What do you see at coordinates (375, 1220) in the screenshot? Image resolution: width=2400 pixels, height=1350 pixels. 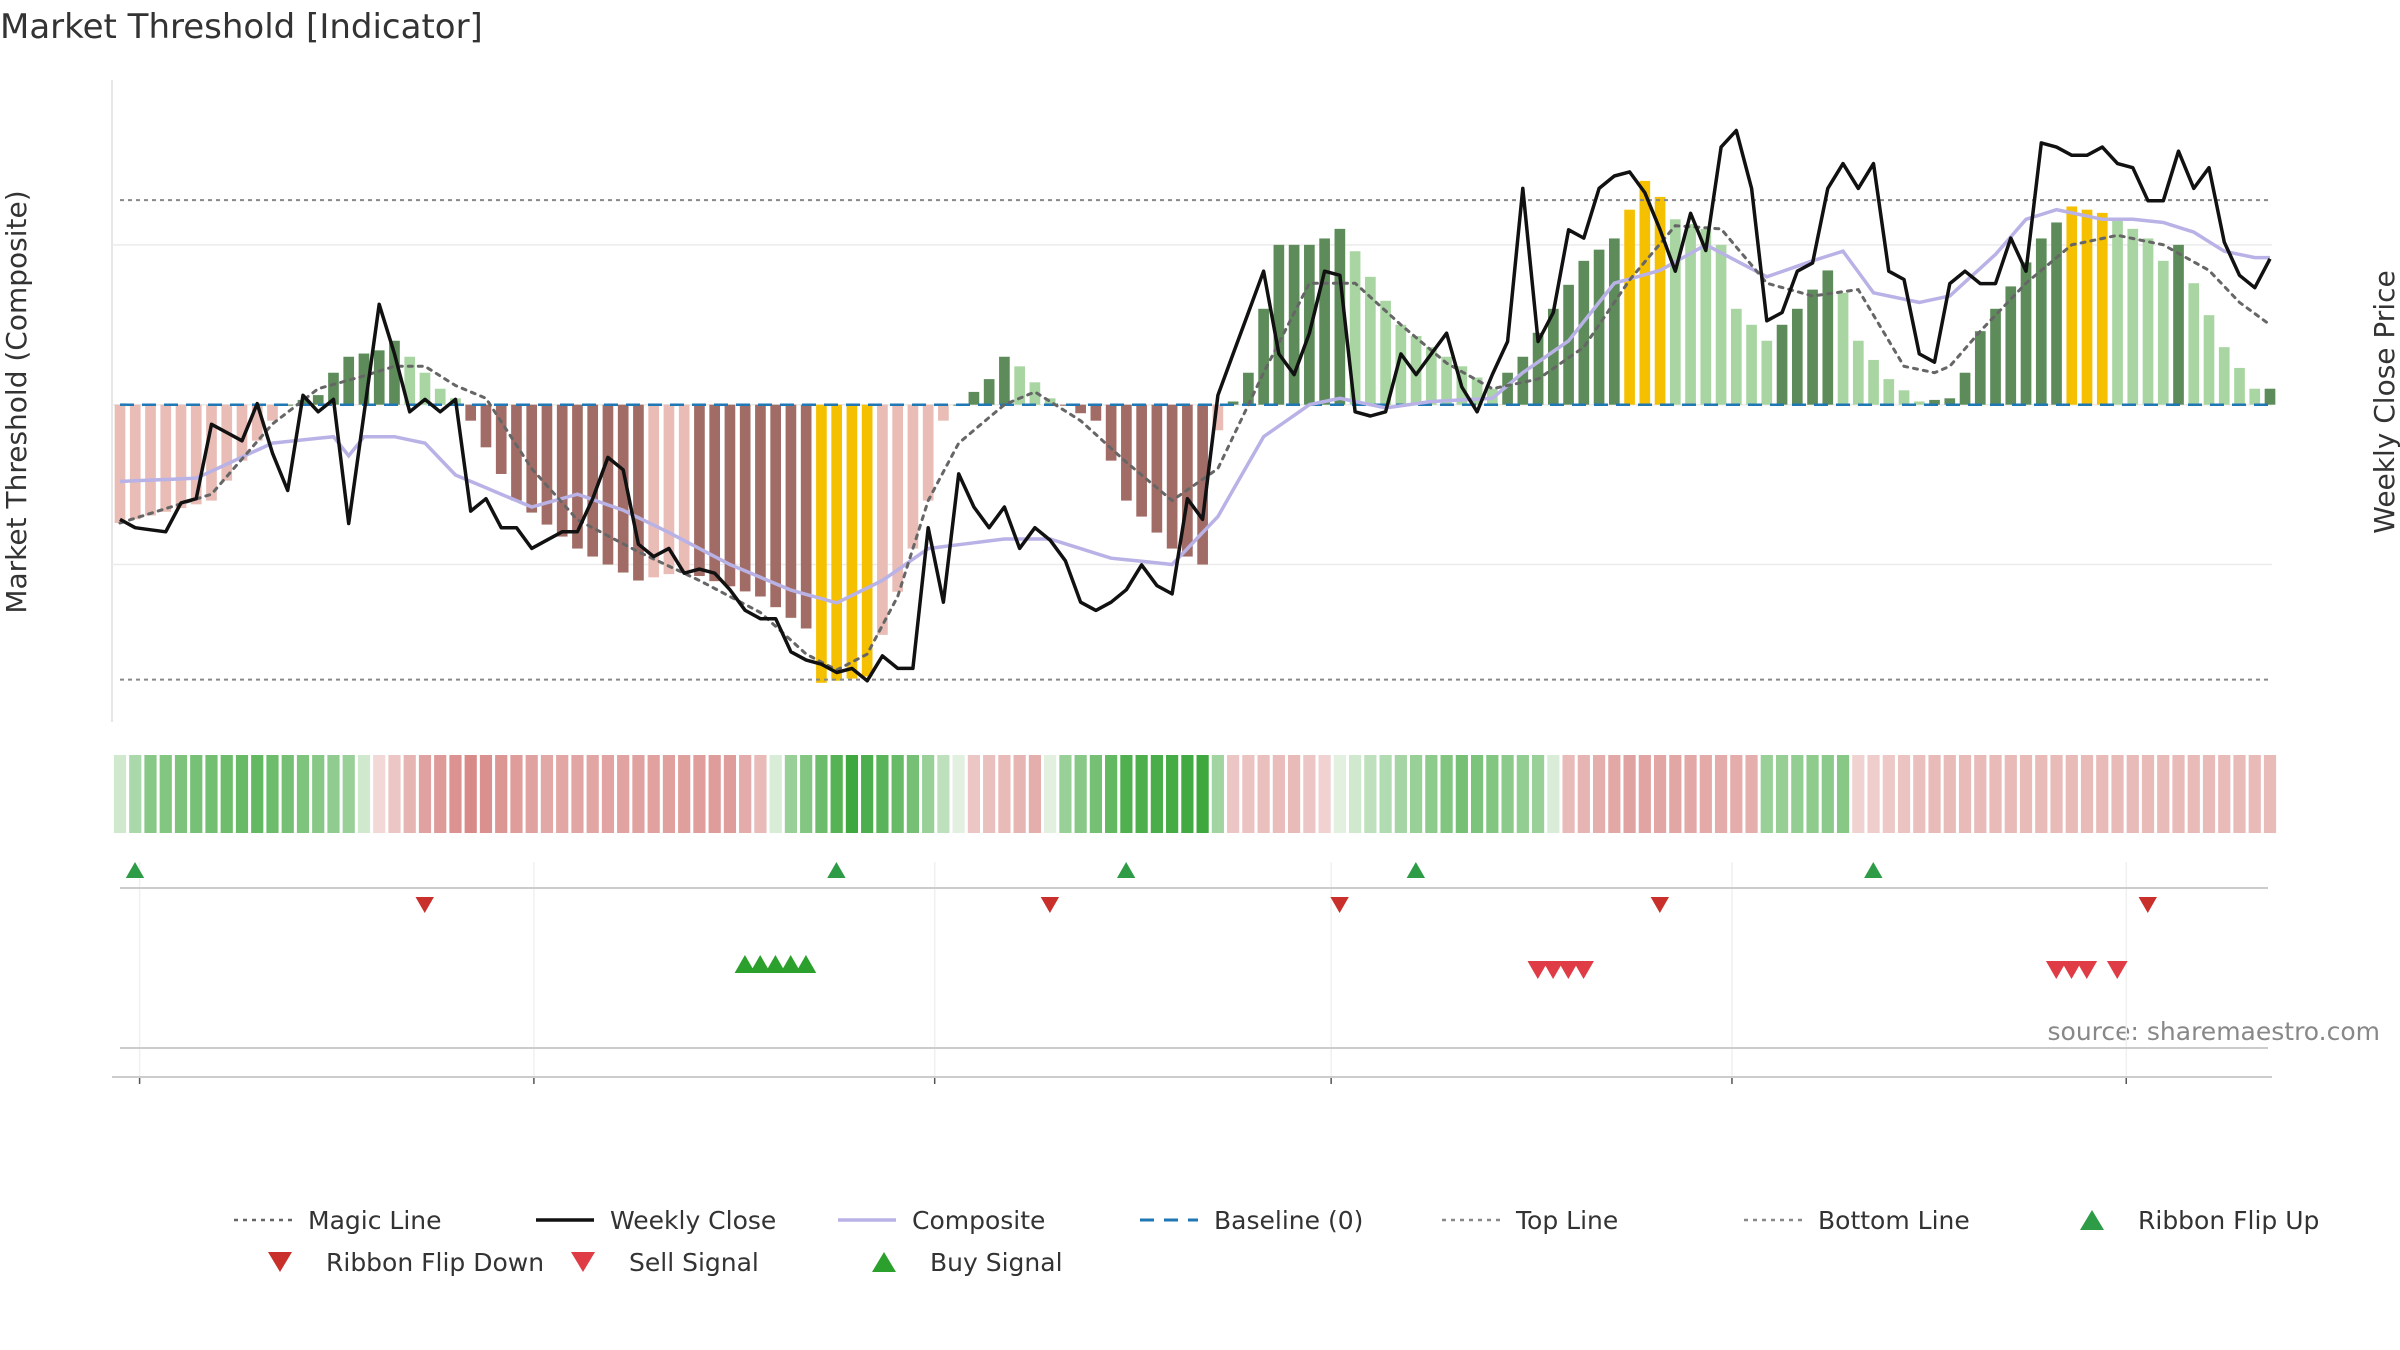 I see `legend-label: Magic Line` at bounding box center [375, 1220].